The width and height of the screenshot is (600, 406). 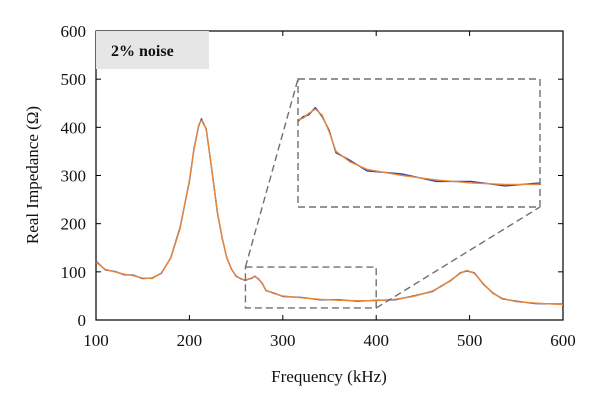 I want to click on x-tick-label: 100, so click(x=96, y=340).